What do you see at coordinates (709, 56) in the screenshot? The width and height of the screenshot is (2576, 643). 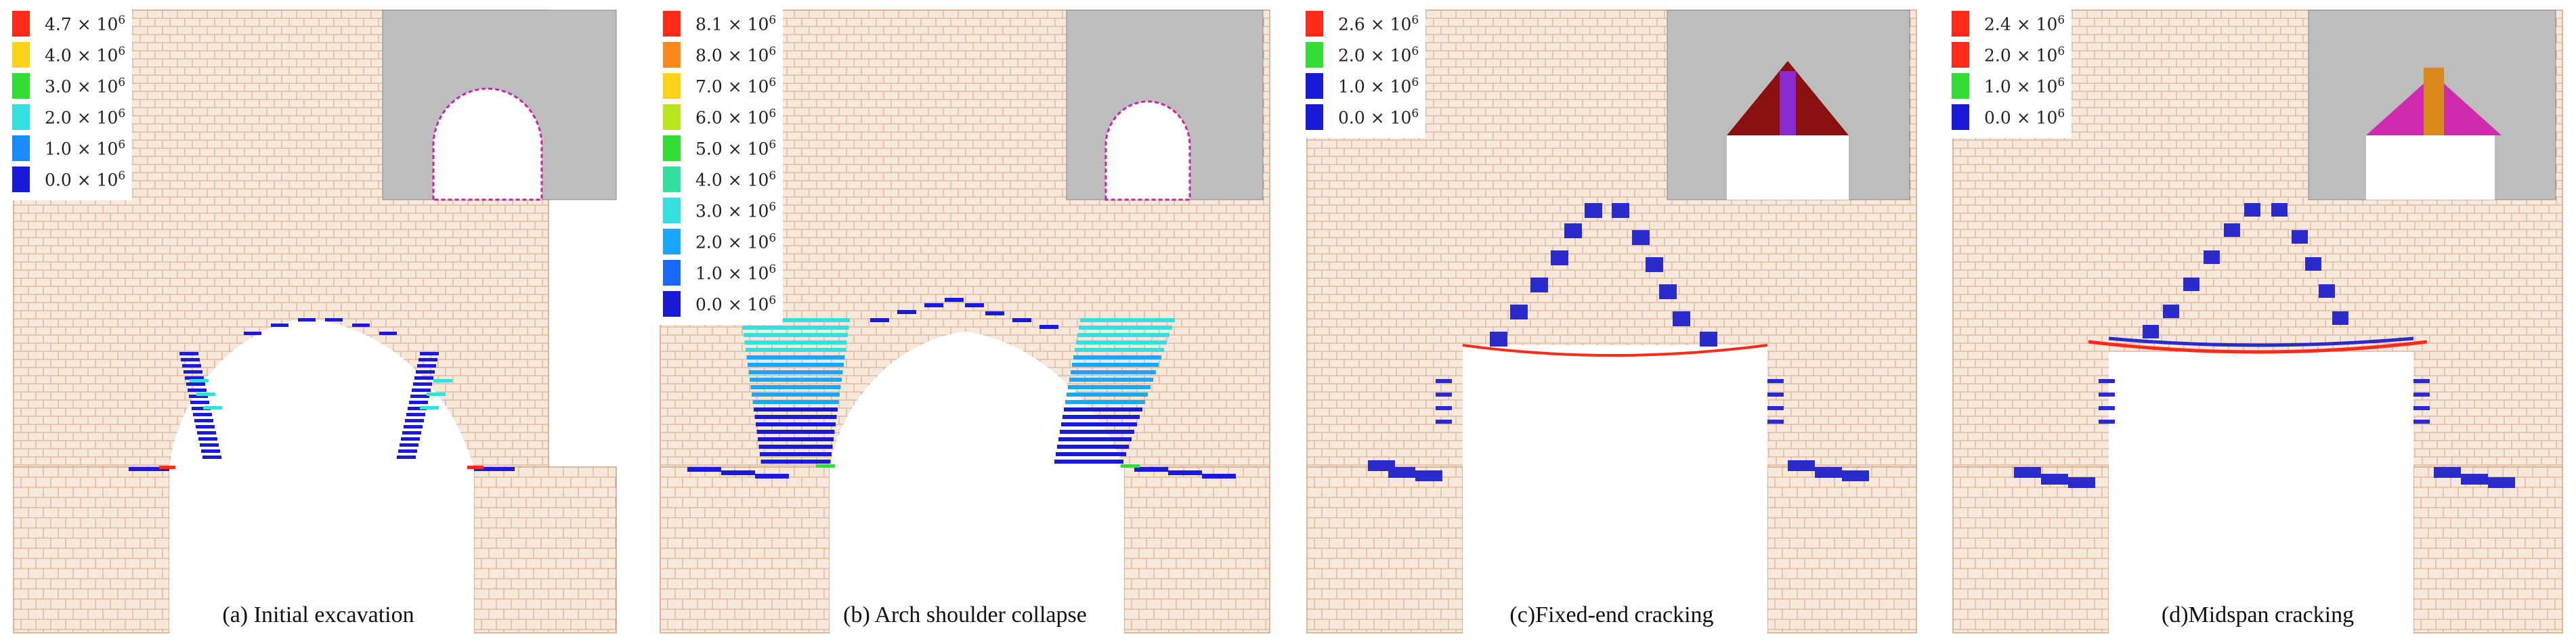 I see `legend-mantissa: 8.0` at bounding box center [709, 56].